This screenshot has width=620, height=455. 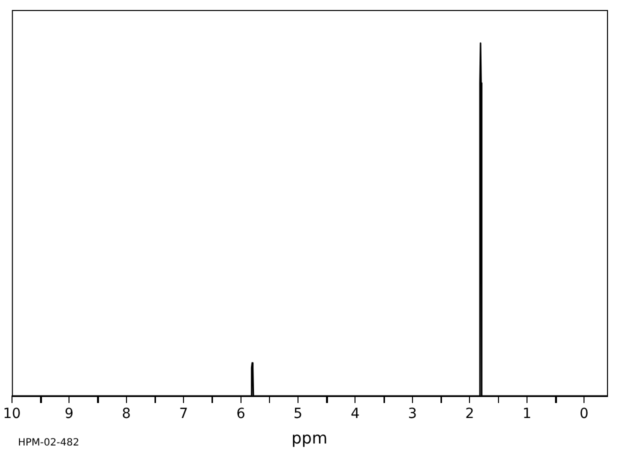 I want to click on x-tick-label: 2, so click(x=469, y=414).